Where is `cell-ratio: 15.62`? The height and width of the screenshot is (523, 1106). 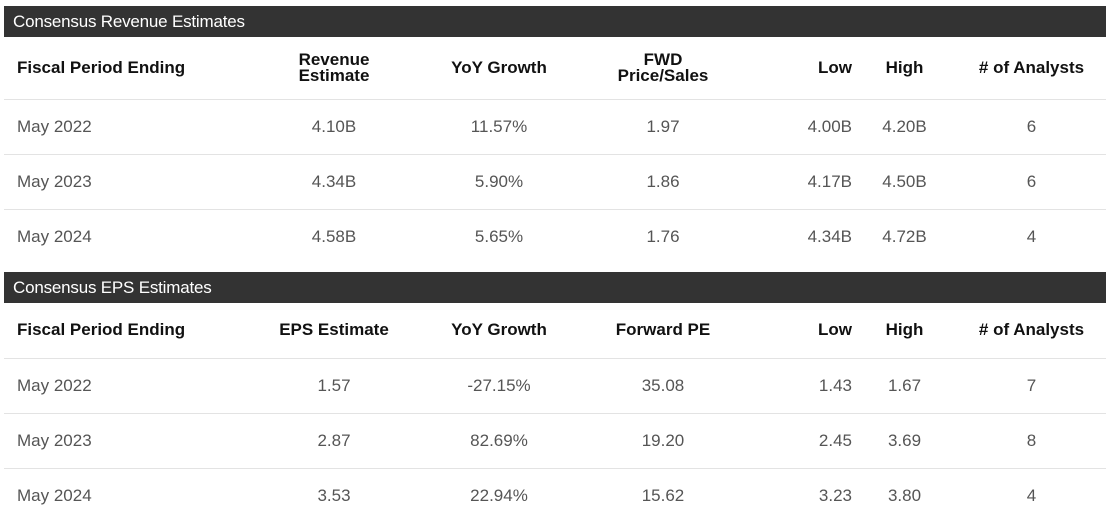 cell-ratio: 15.62 is located at coordinates (663, 495).